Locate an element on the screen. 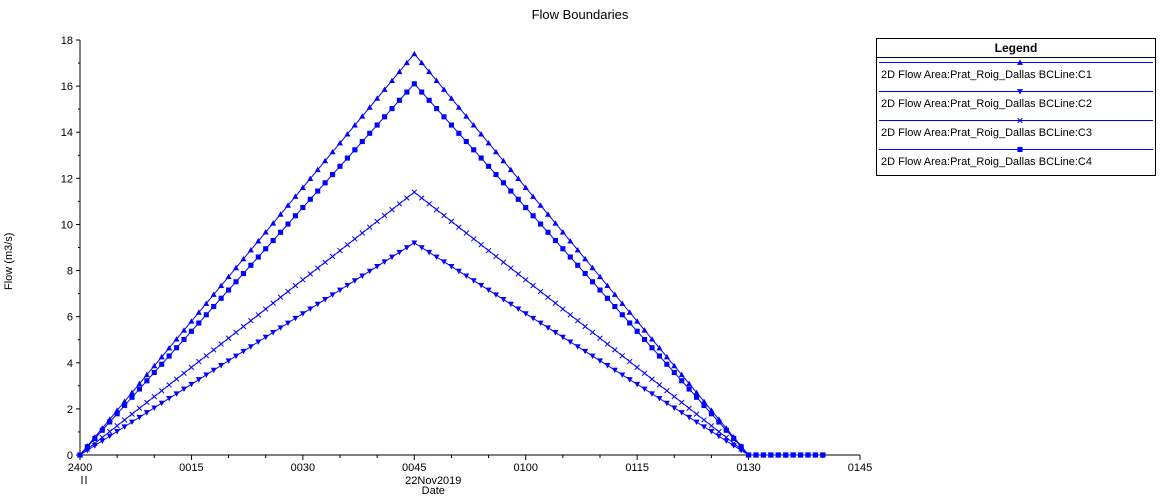 This screenshot has width=1160, height=501. legend-title: Legend is located at coordinates (1016, 48).